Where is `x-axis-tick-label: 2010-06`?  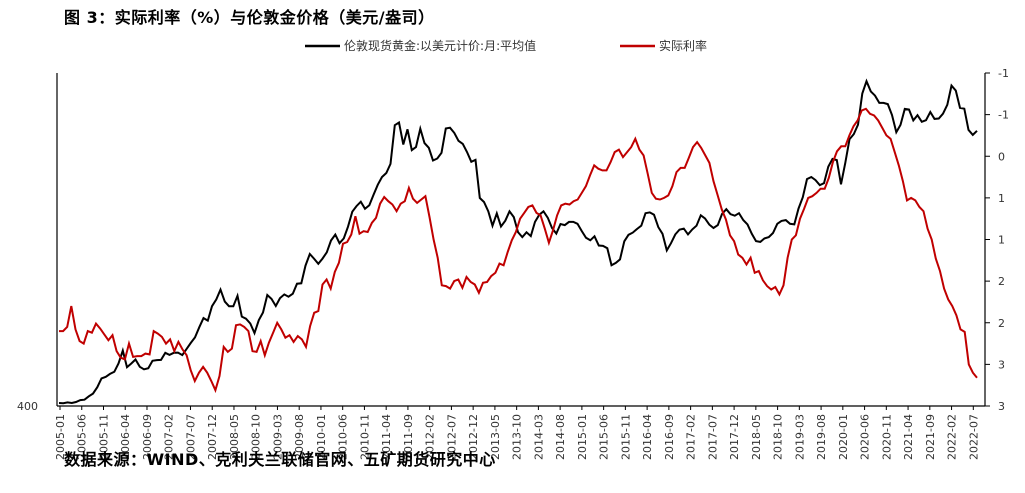
x-axis-tick-label: 2010-06 is located at coordinates (343, 437).